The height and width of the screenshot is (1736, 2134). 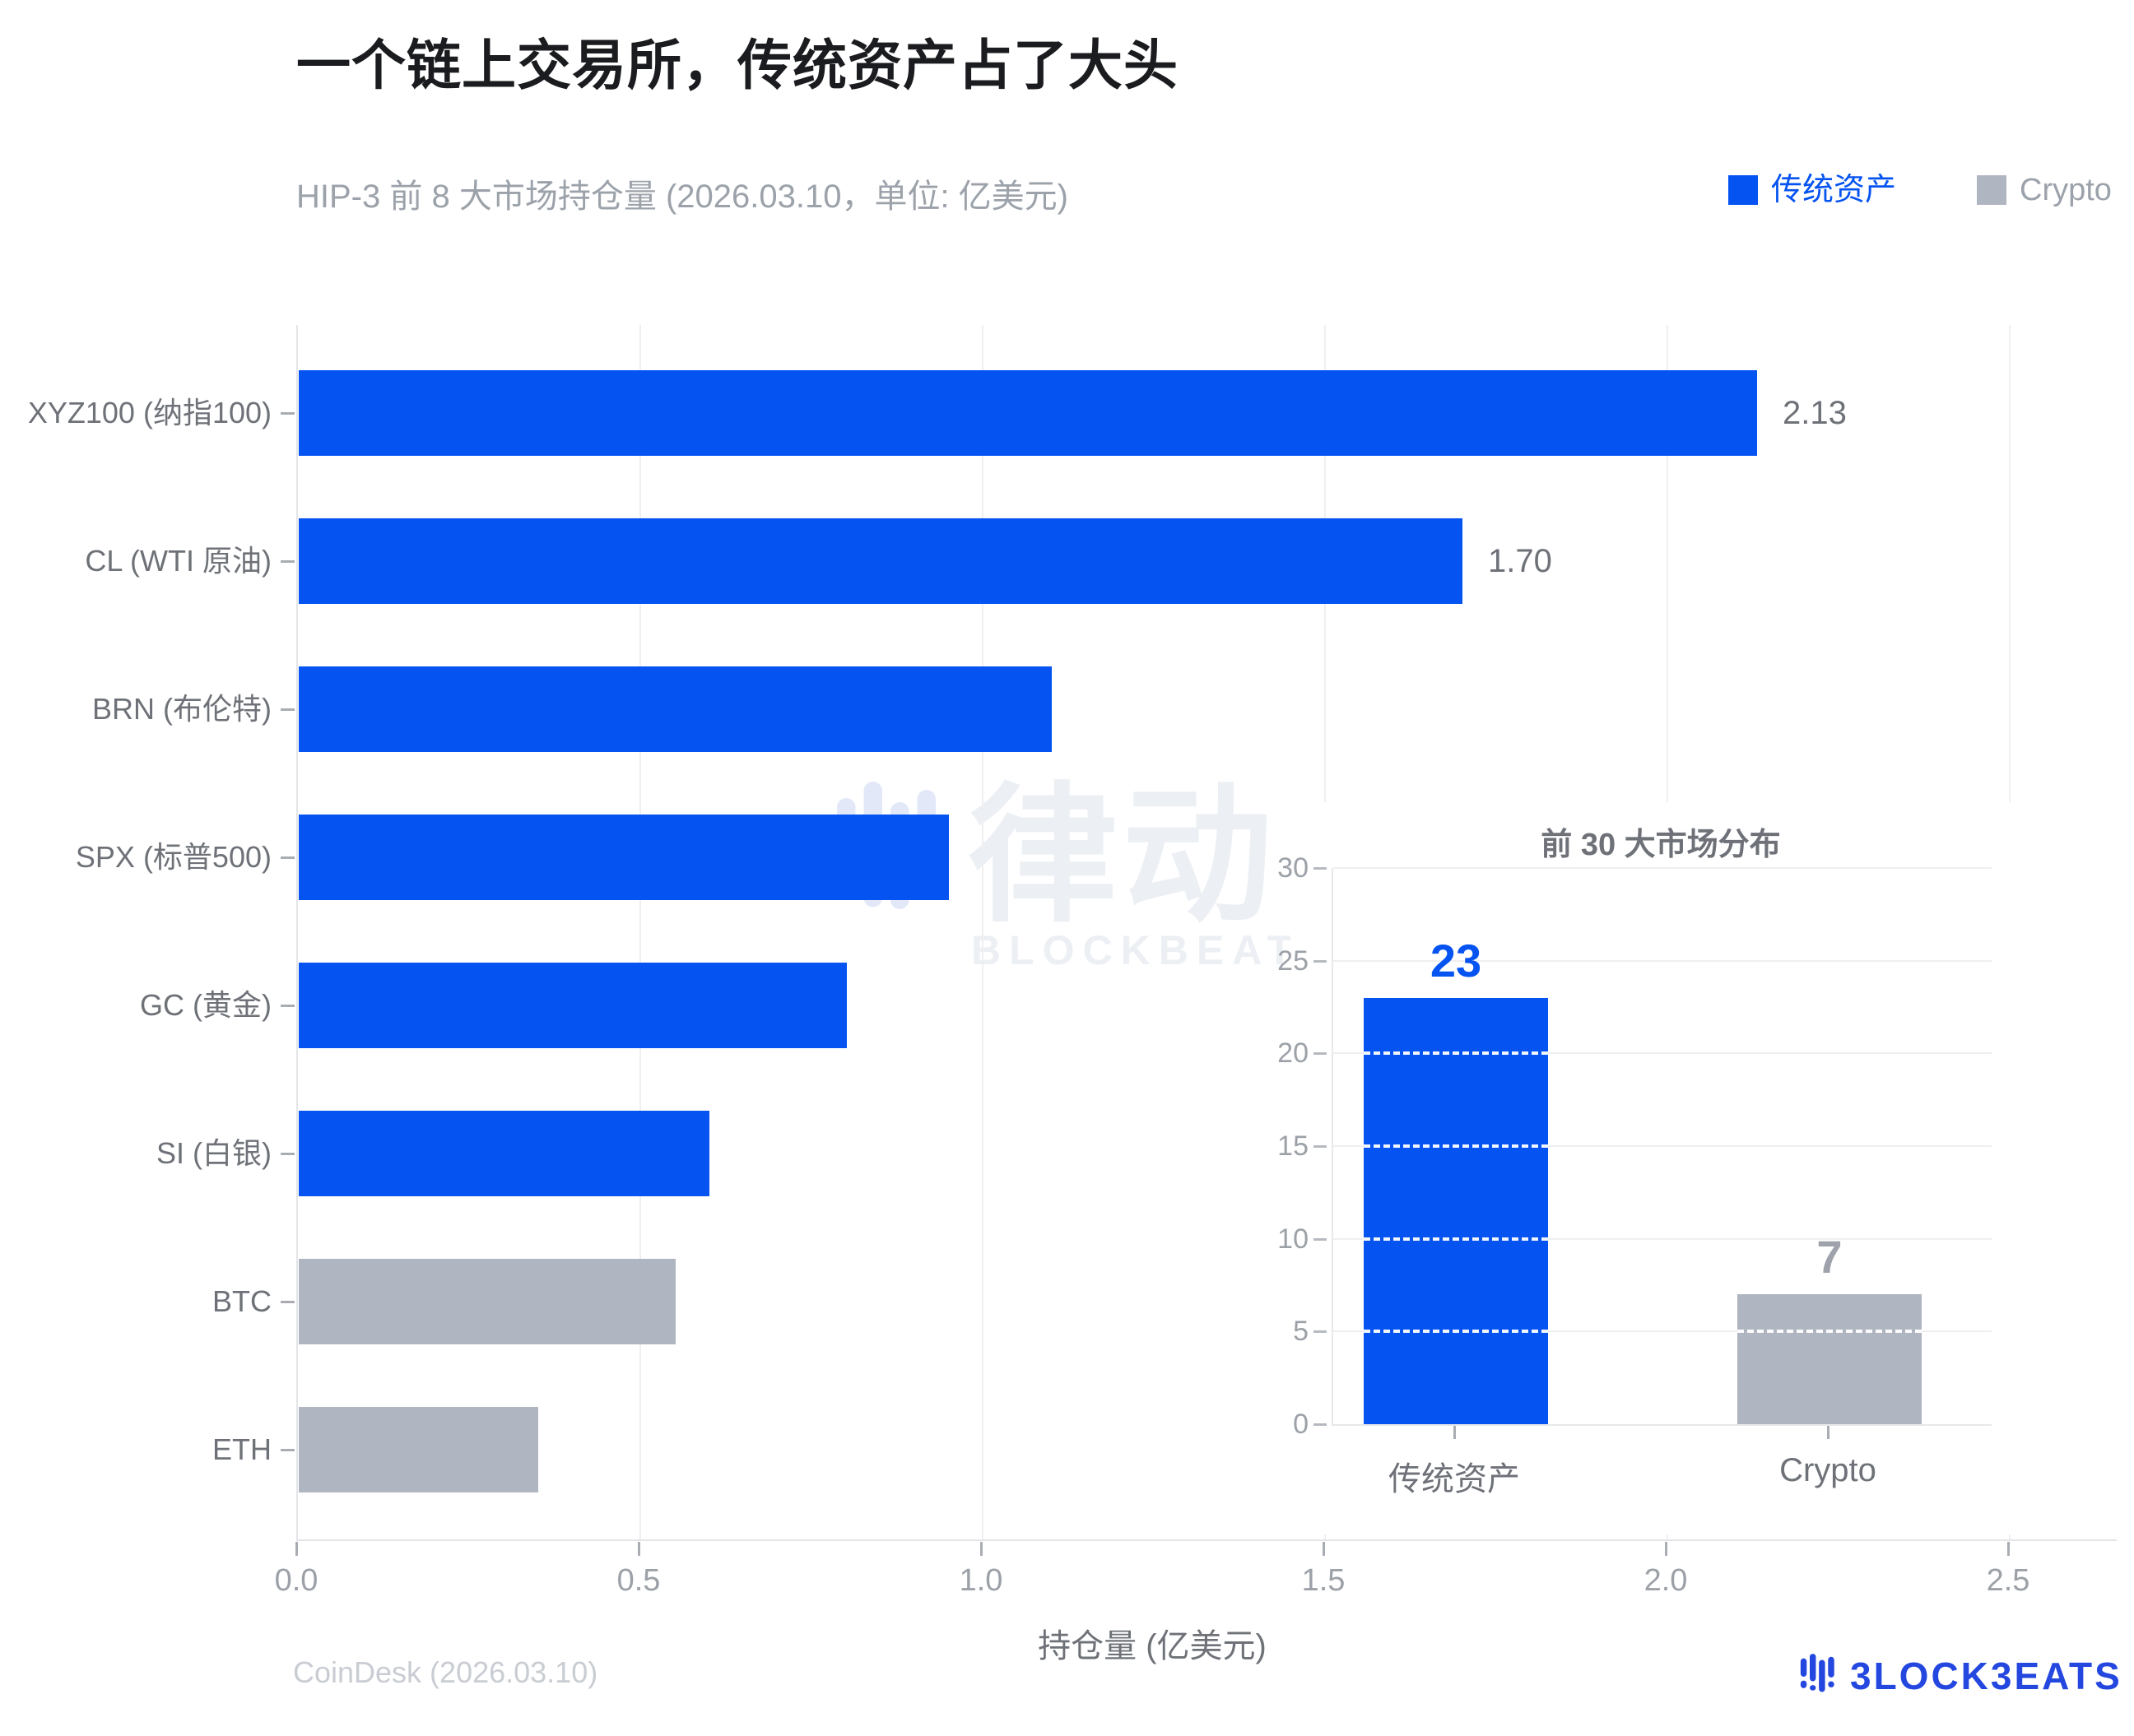 What do you see at coordinates (182, 709) in the screenshot?
I see `category-label-BRN (布伦特): BRN (布伦特)` at bounding box center [182, 709].